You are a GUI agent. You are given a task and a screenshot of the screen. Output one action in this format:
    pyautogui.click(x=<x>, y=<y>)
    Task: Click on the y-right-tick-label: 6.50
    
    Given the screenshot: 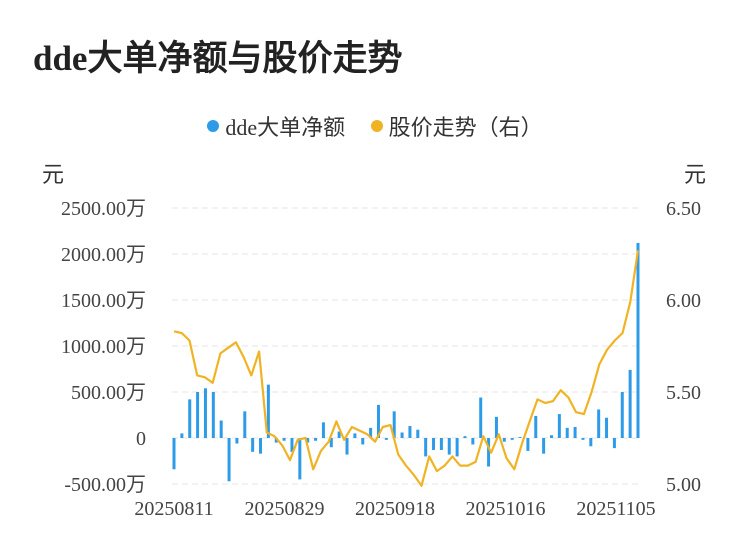 What is the action you would take?
    pyautogui.click(x=683, y=209)
    